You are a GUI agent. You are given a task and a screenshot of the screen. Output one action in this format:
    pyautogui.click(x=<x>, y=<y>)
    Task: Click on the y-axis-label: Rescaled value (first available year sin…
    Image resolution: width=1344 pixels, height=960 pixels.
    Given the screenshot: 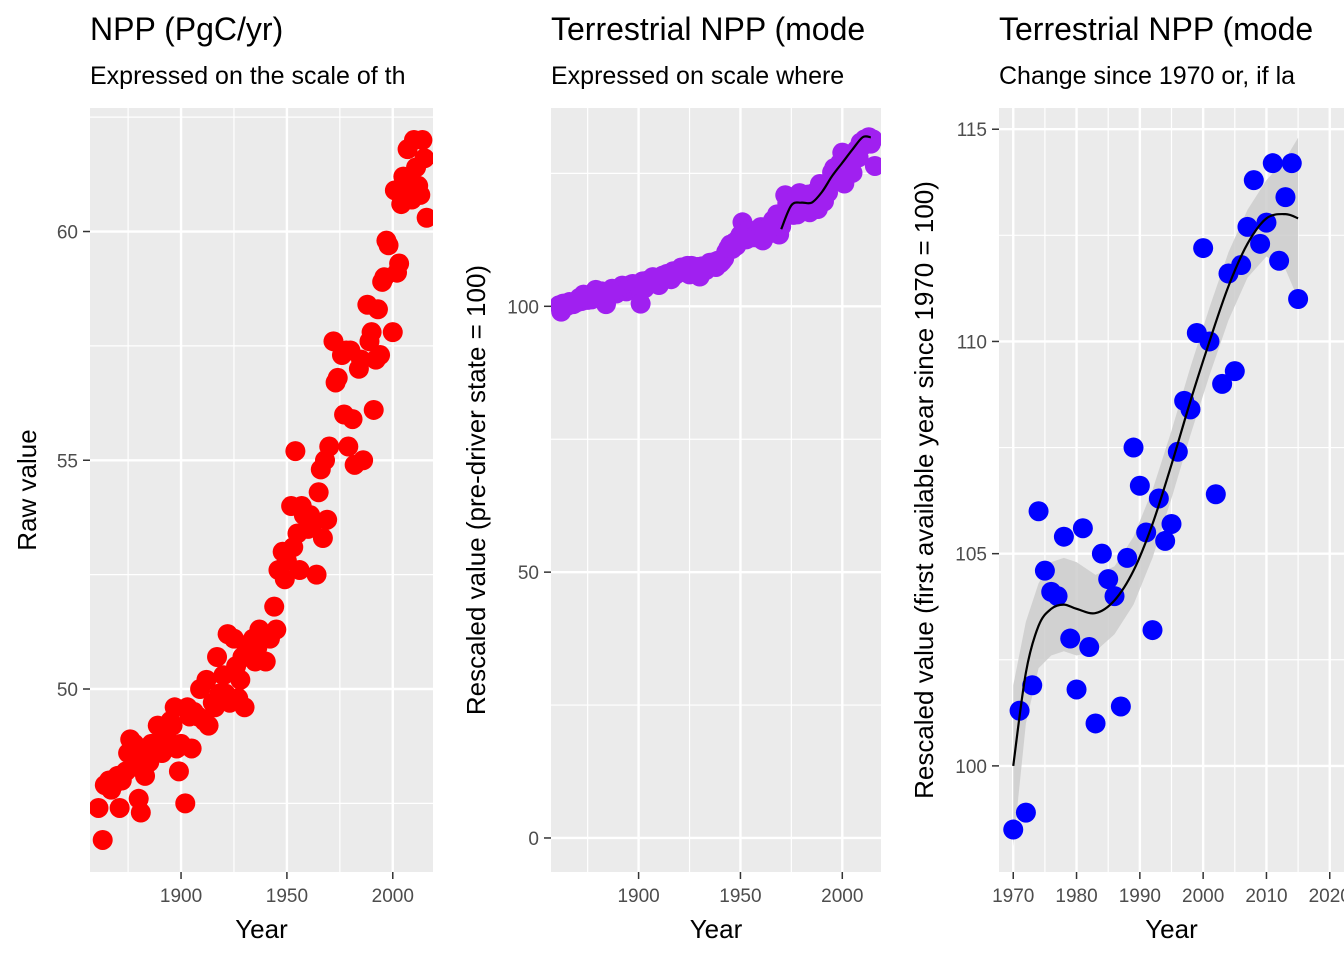 What is the action you would take?
    pyautogui.click(x=924, y=490)
    